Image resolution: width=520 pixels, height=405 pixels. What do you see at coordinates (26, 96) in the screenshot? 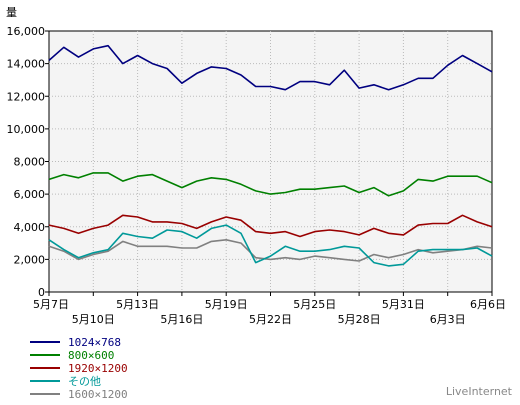
I see `y-tick-label: 12,000` at bounding box center [26, 96].